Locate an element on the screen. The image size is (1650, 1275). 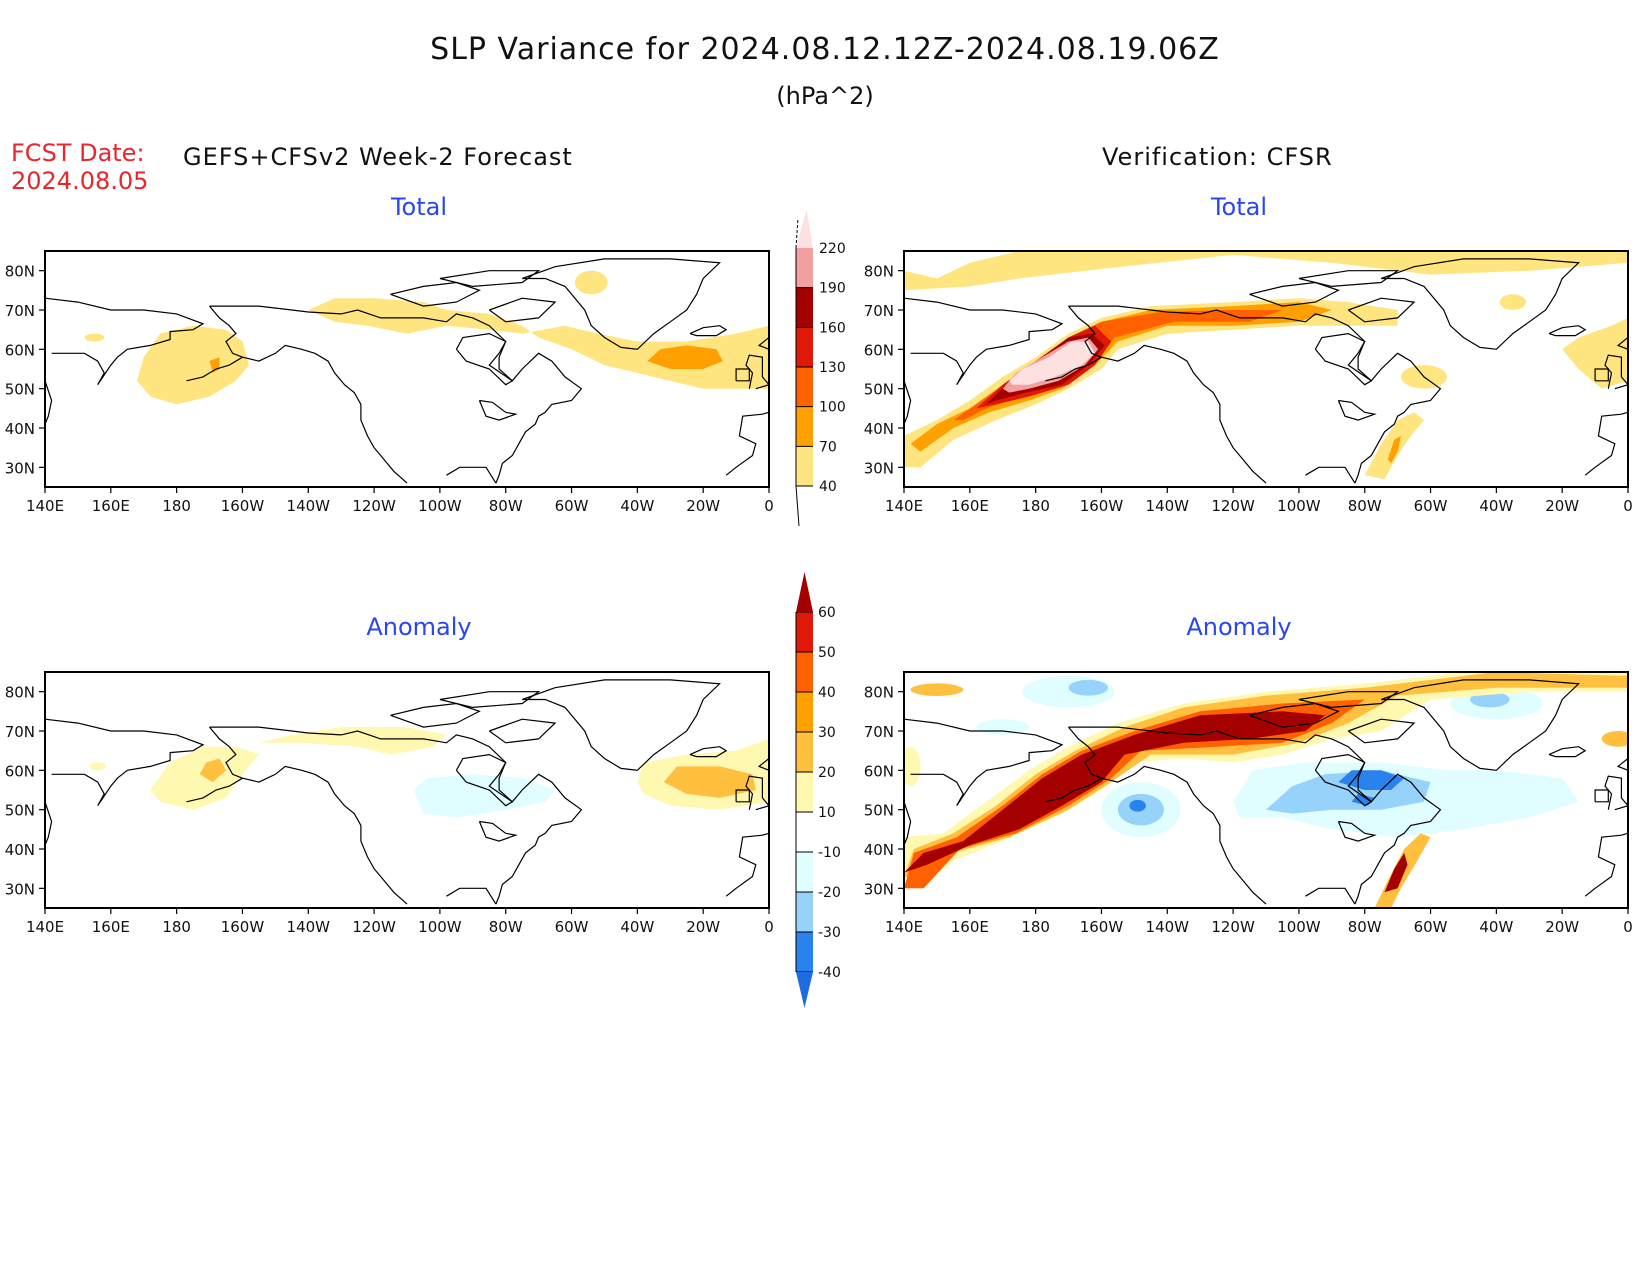
x-tick-label: 160E is located at coordinates (970, 506).